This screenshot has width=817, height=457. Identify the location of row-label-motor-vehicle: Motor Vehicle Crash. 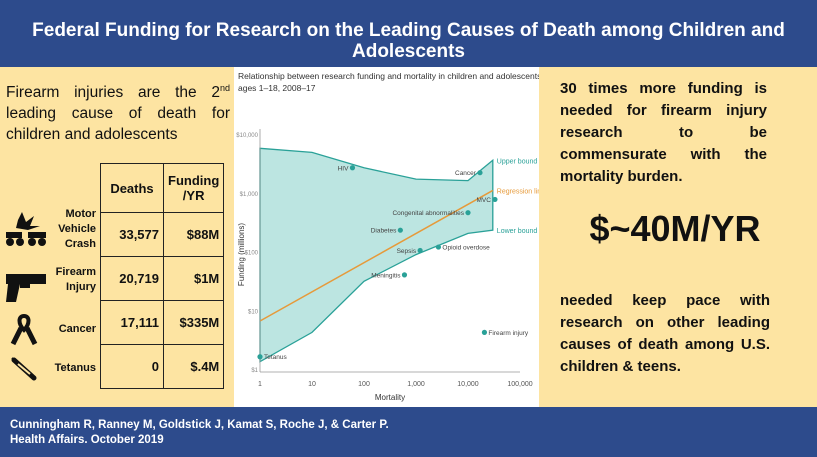
(77, 229).